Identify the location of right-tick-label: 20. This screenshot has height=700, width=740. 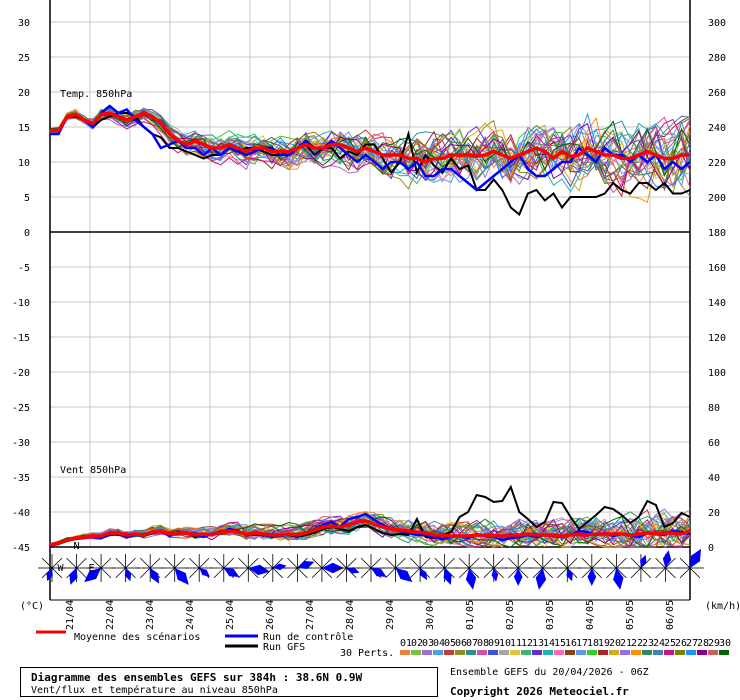
(714, 513).